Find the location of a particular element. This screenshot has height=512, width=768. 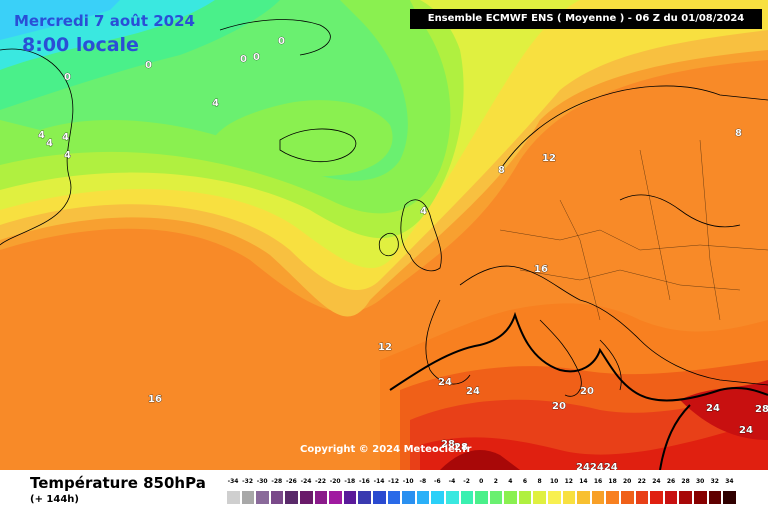

isotherm-label: 242424 is located at coordinates (597, 466).